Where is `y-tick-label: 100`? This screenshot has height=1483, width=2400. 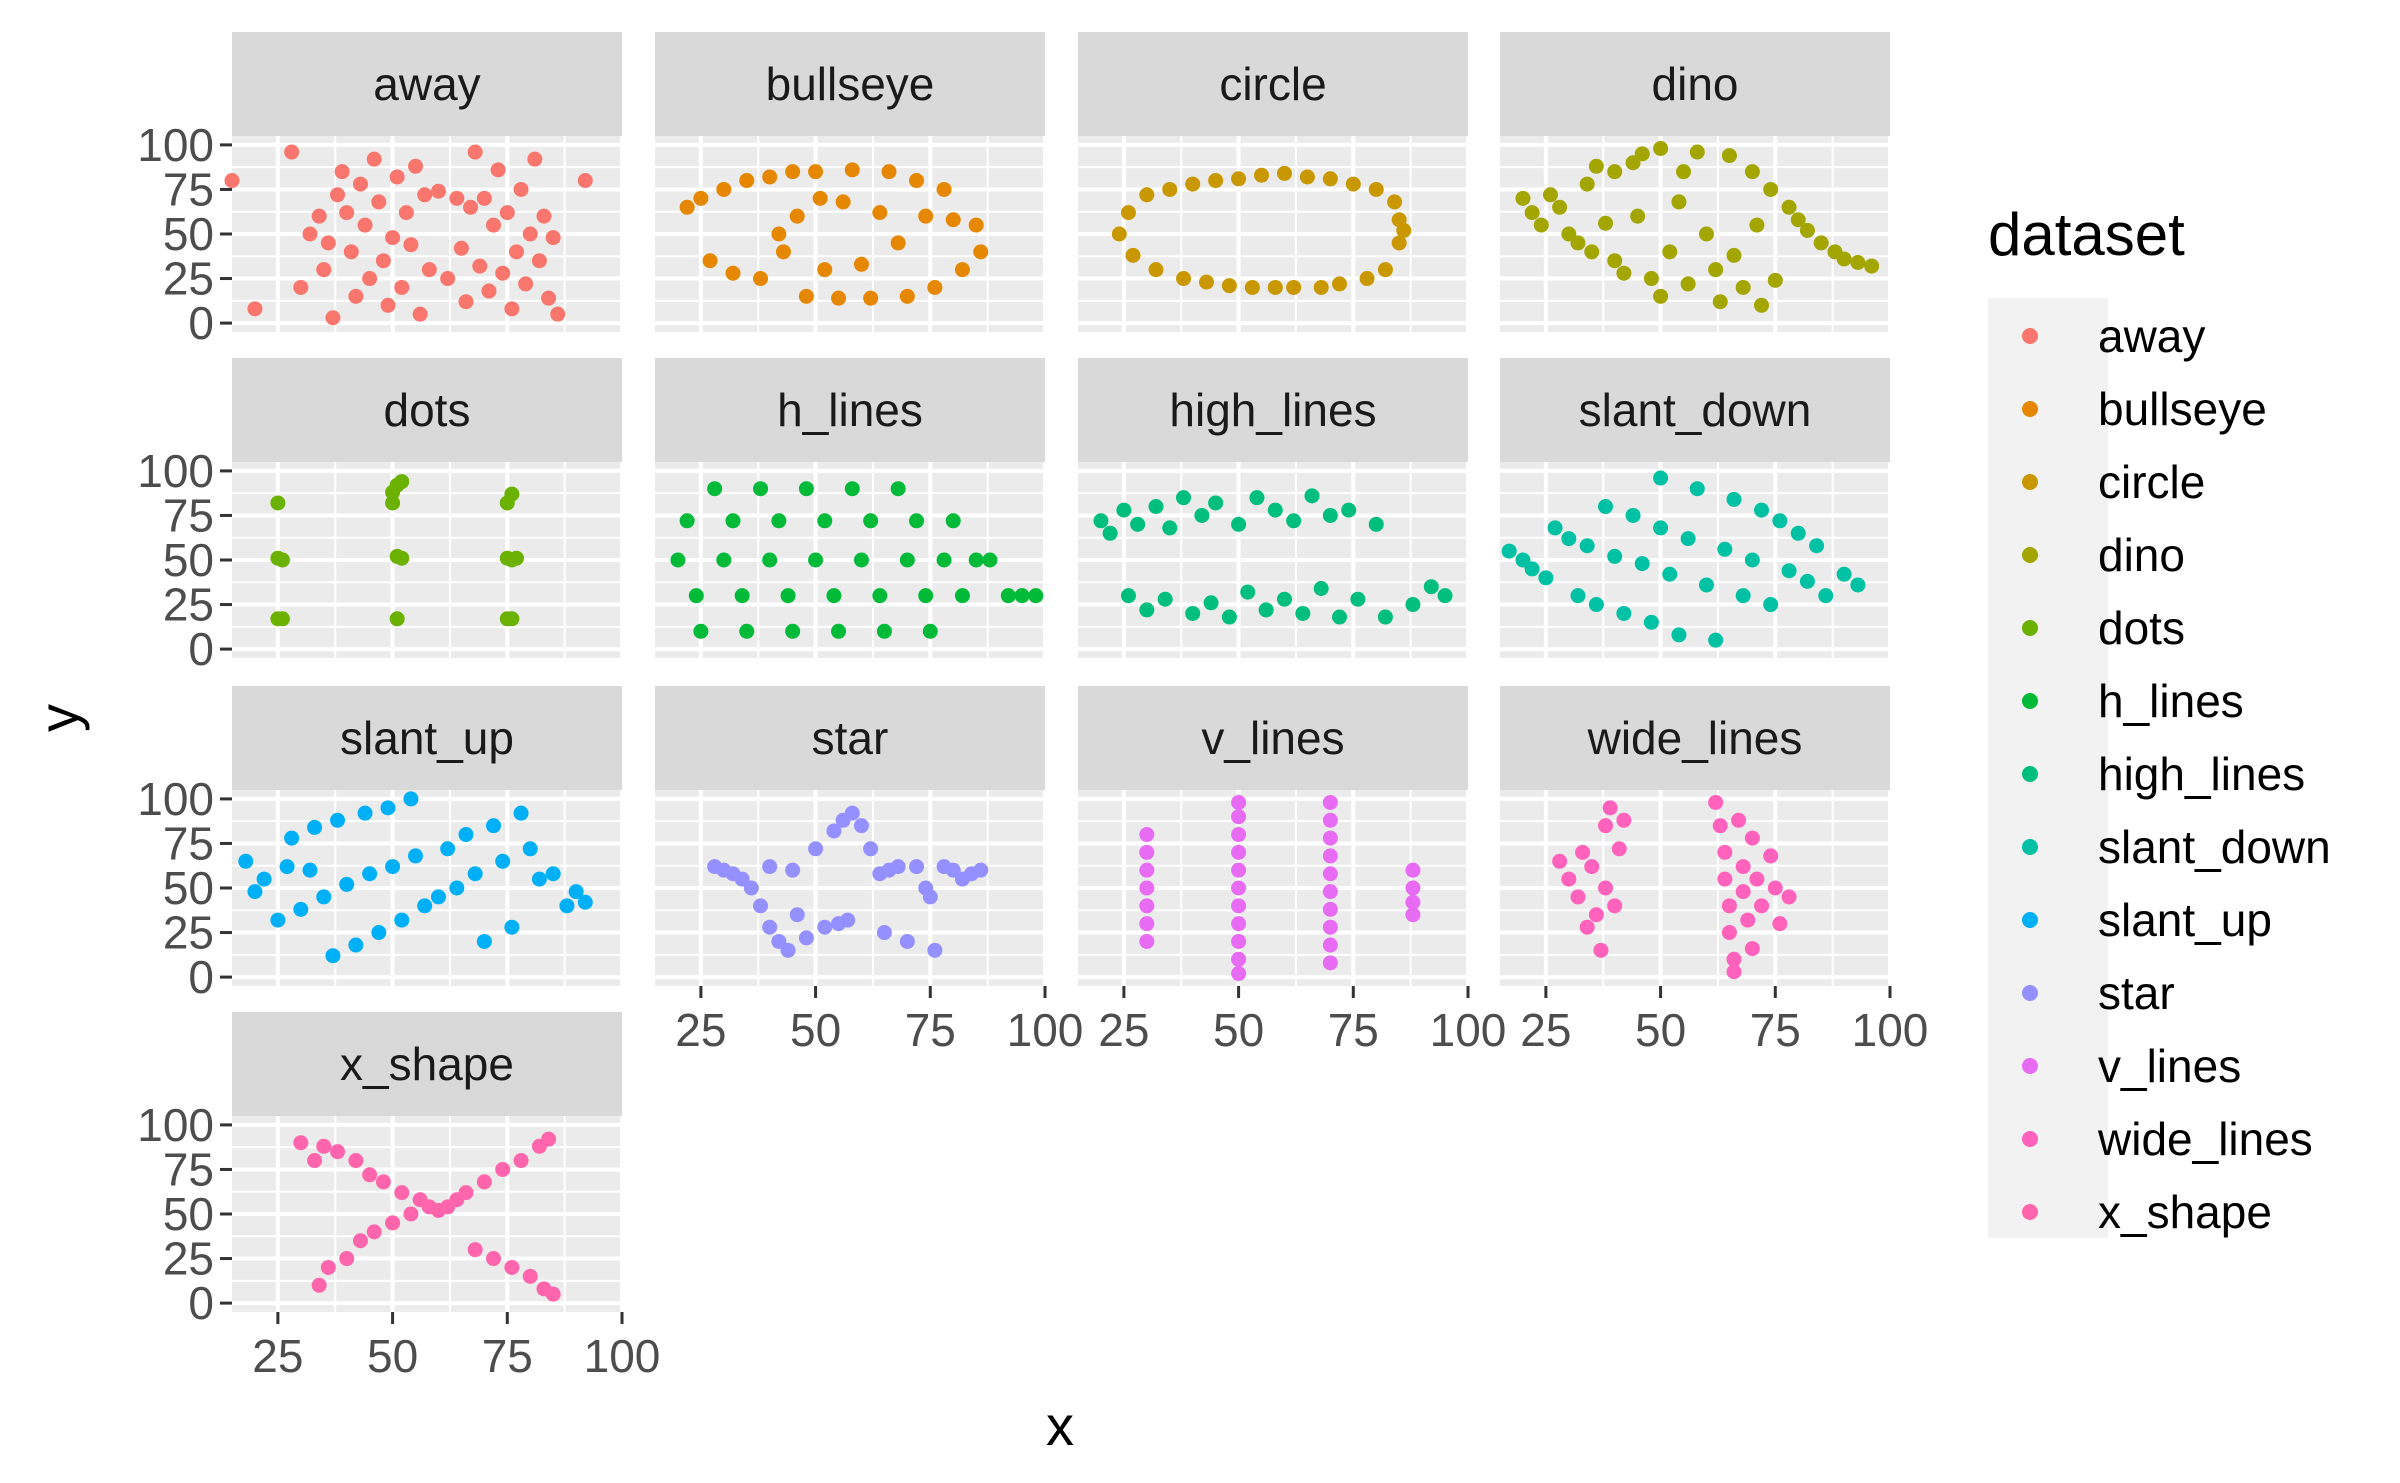 y-tick-label: 100 is located at coordinates (175, 471).